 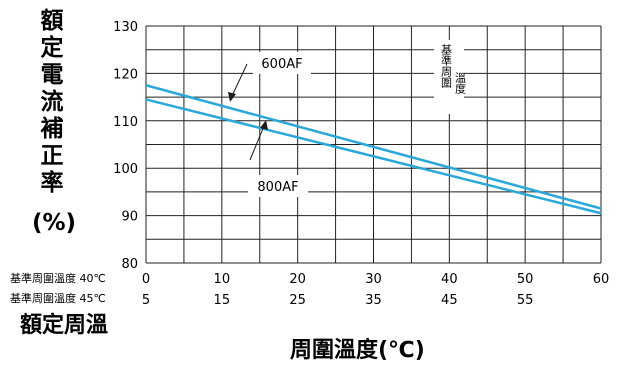 What do you see at coordinates (52, 156) in the screenshot?
I see `y-axis-title-char: 正` at bounding box center [52, 156].